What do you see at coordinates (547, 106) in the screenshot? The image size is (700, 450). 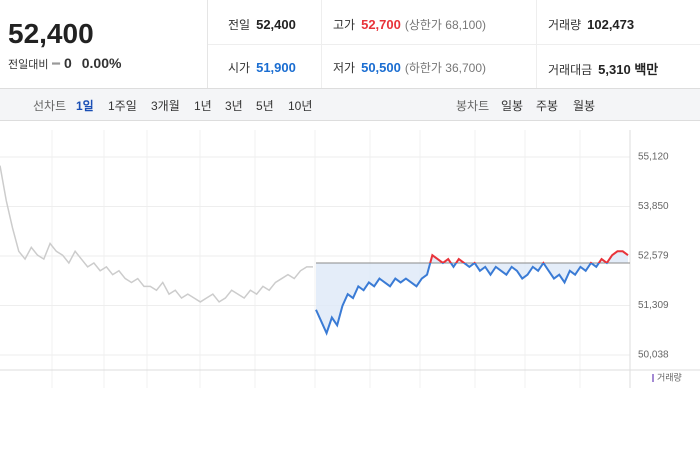 I see `tab: 주봉` at bounding box center [547, 106].